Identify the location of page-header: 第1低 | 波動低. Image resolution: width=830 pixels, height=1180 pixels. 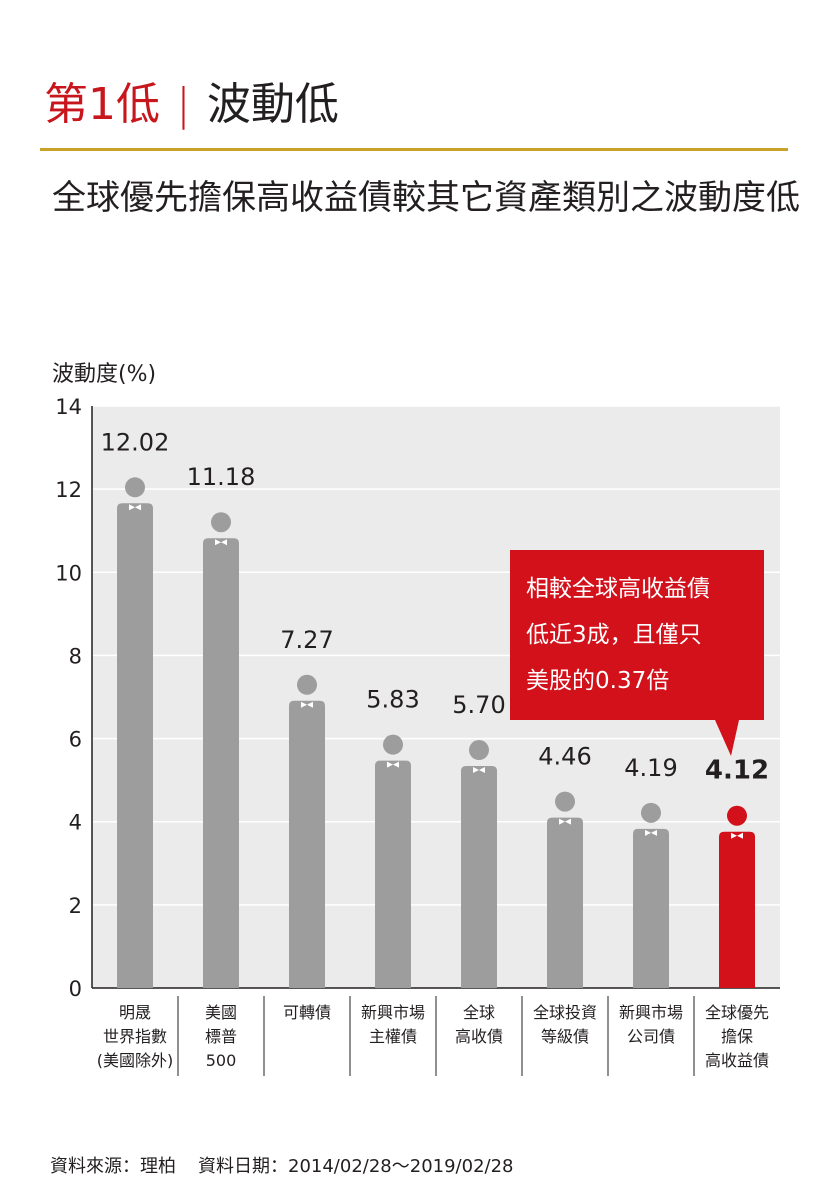
(191, 105).